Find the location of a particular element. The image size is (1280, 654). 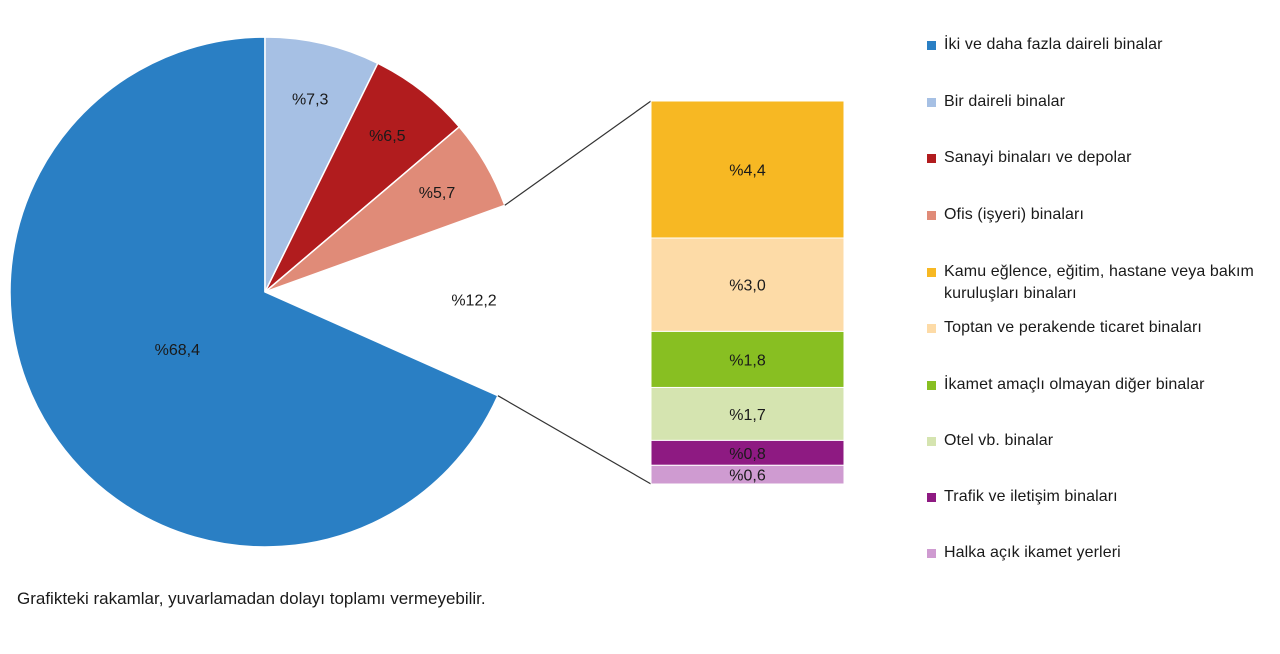

bar-segment-public-entertainment is located at coordinates (747, 169).